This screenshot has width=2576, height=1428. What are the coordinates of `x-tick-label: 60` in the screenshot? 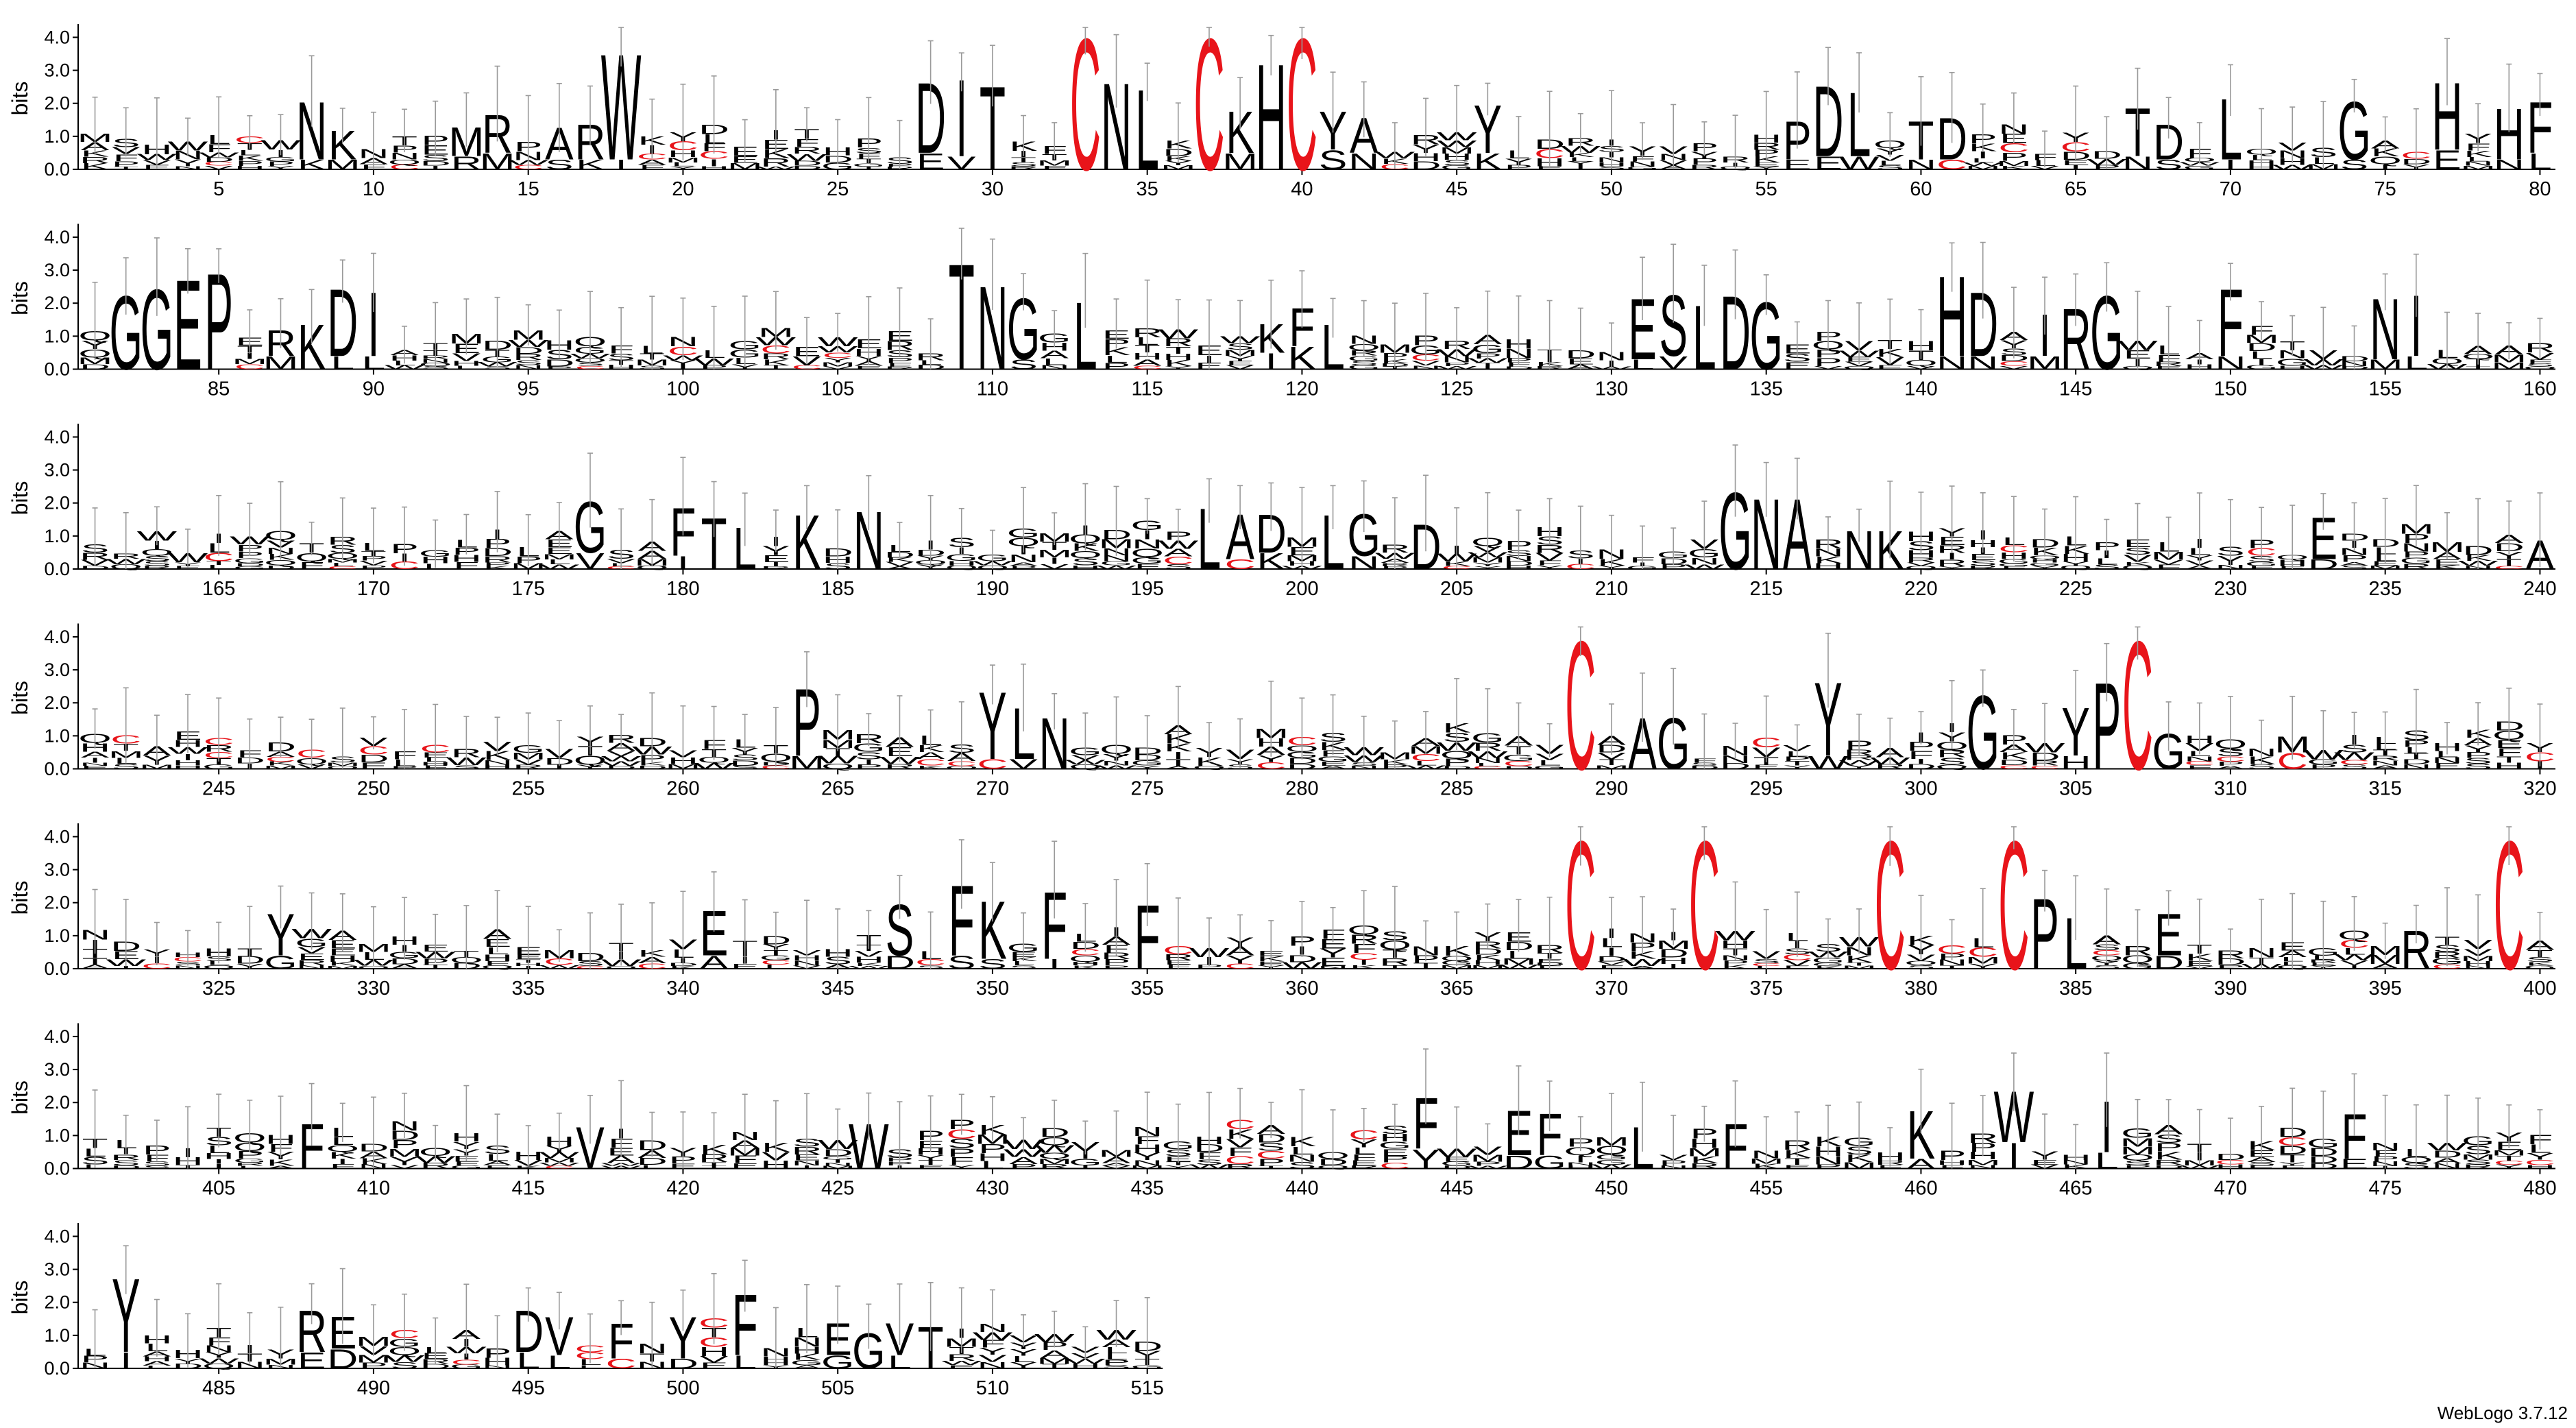 It's located at (1921, 189).